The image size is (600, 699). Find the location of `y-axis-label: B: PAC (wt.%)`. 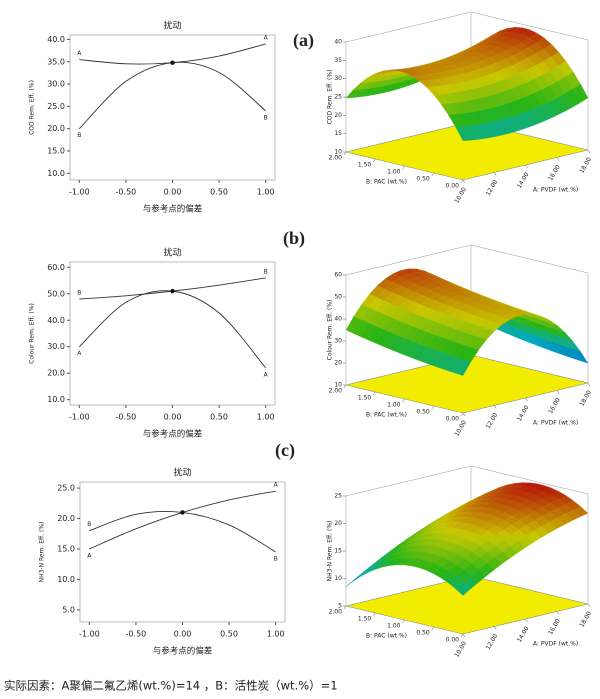

y-axis-label: B: PAC (wt.%) is located at coordinates (386, 182).